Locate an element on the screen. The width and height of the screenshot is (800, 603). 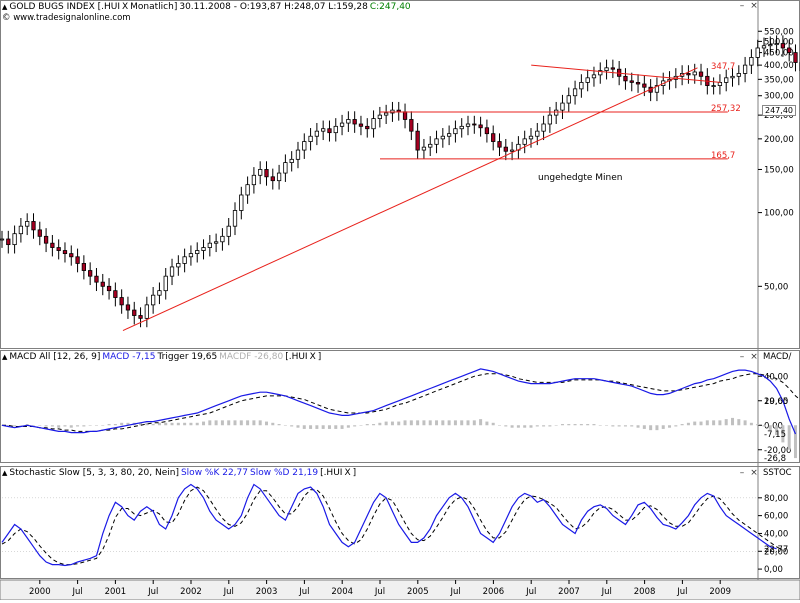
price-tick-label: 550,00 is located at coordinates (779, 32).